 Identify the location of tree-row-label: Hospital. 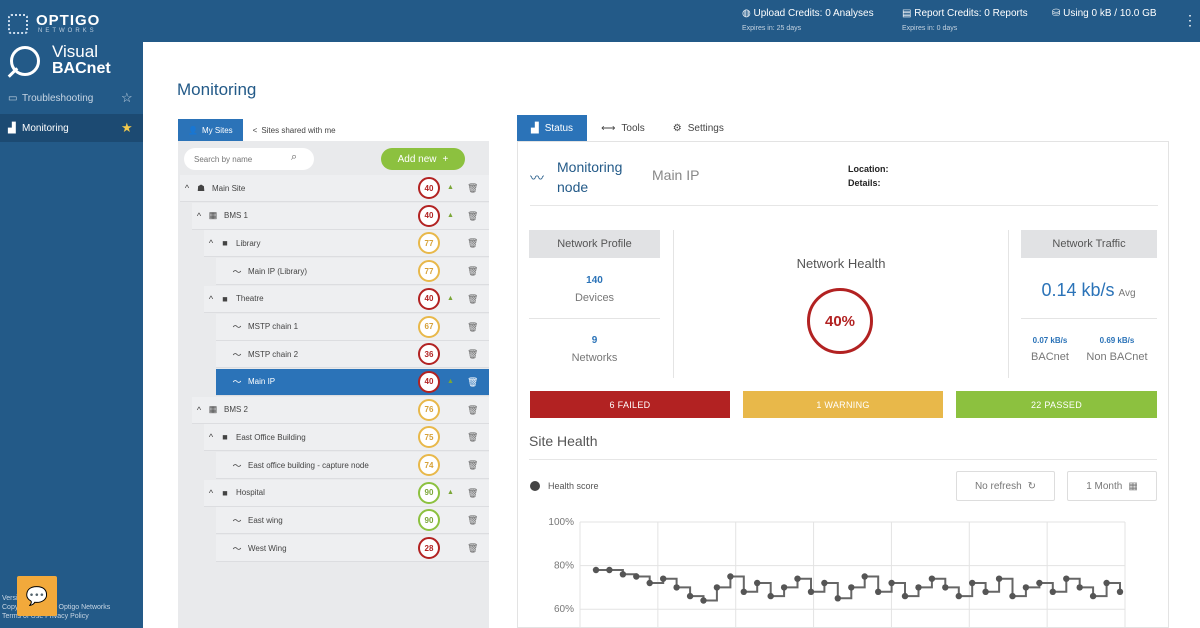
(250, 493).